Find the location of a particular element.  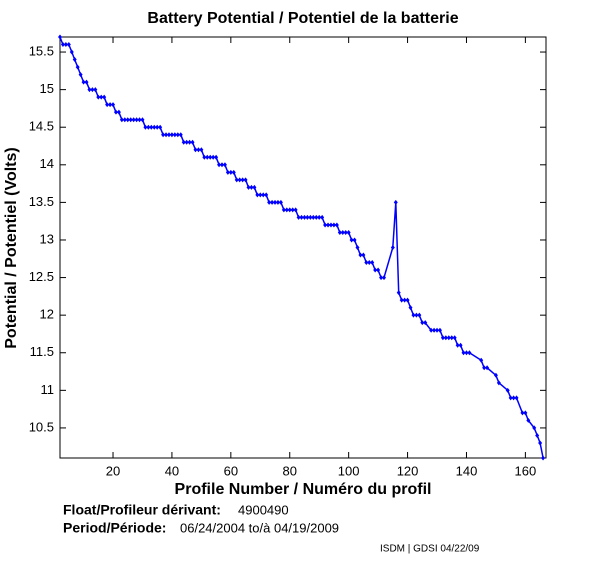

y-tick-label: 15.5 is located at coordinates (41, 50).